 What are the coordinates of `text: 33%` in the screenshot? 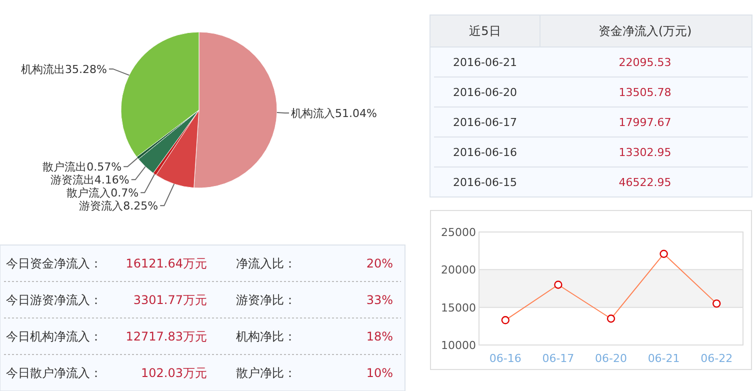 It's located at (379, 299).